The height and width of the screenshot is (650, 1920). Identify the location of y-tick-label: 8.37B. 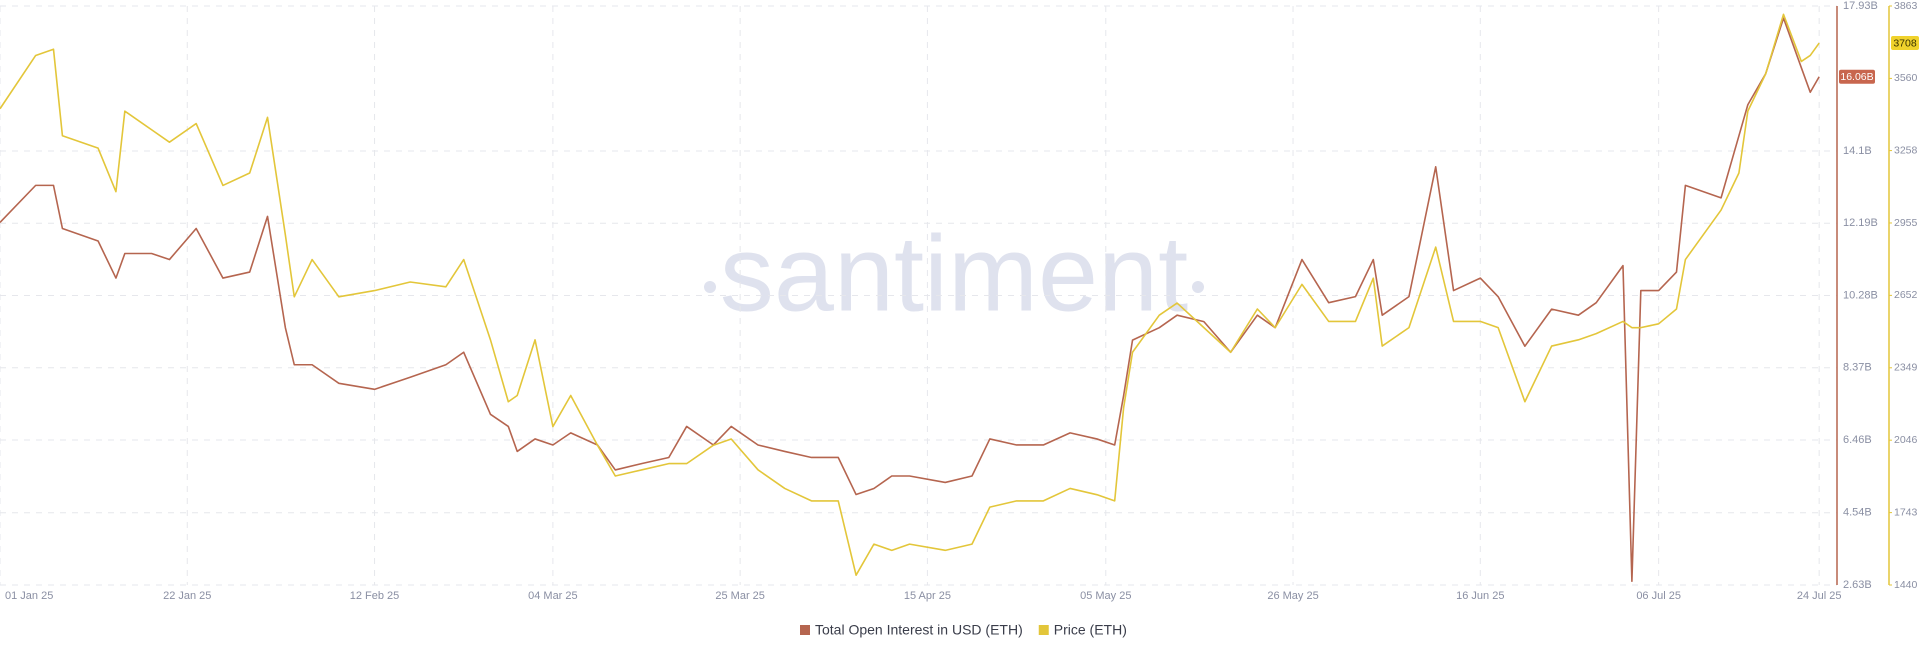
(1857, 368).